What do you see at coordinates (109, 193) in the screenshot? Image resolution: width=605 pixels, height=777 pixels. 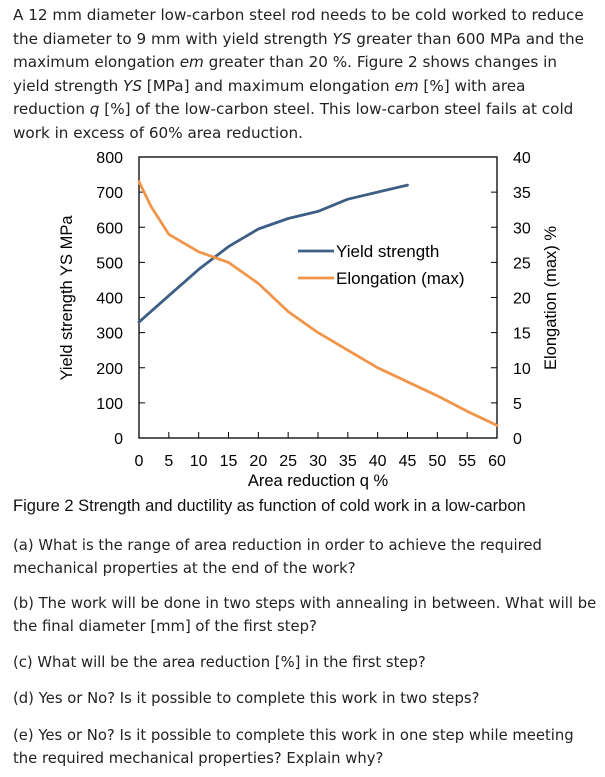 I see `y-left-tick-label: 700` at bounding box center [109, 193].